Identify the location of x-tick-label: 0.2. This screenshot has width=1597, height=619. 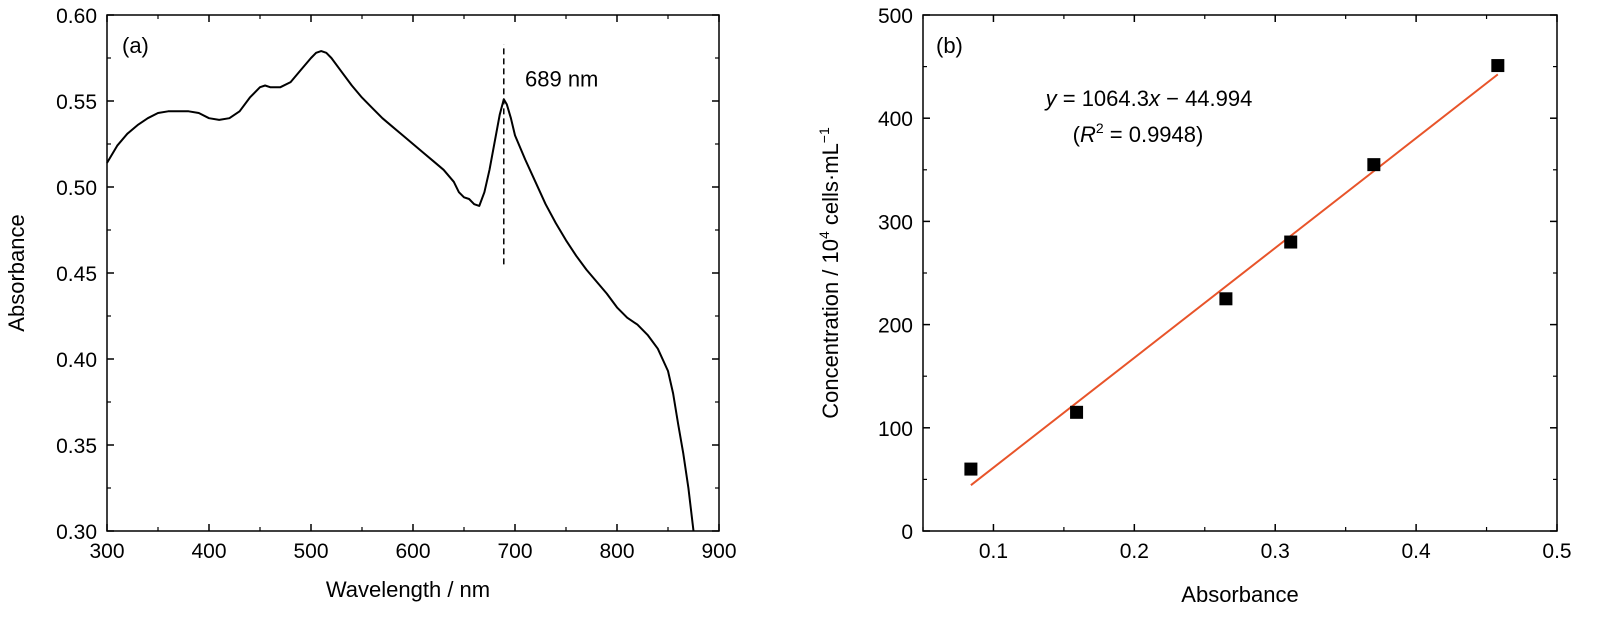
(1134, 551).